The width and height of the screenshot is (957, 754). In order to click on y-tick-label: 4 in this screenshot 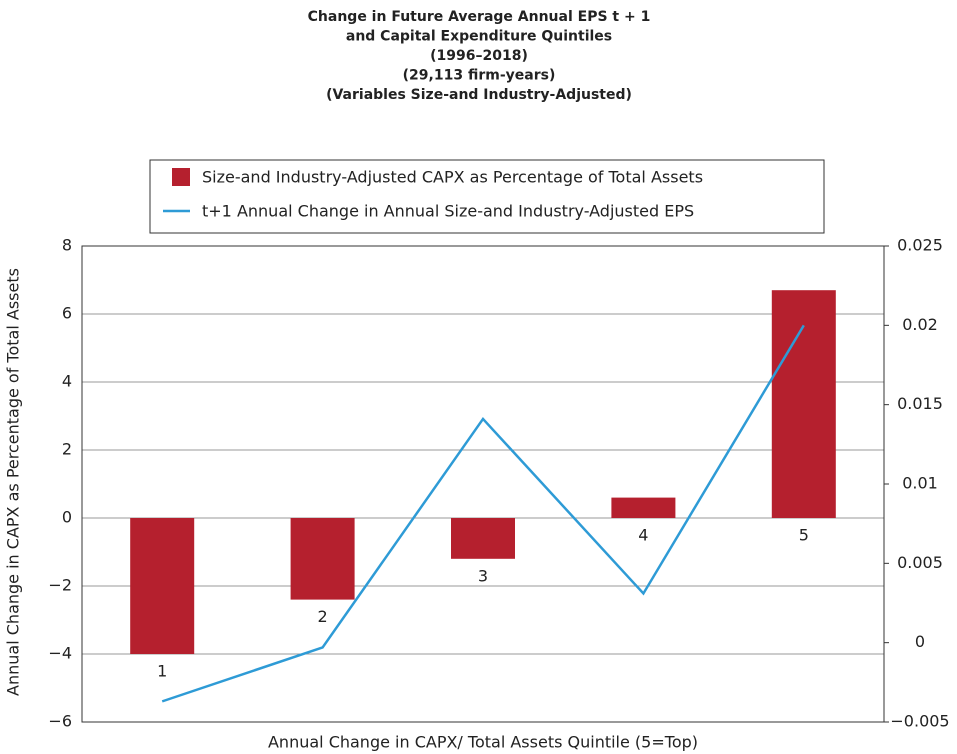, I will do `click(67, 381)`.